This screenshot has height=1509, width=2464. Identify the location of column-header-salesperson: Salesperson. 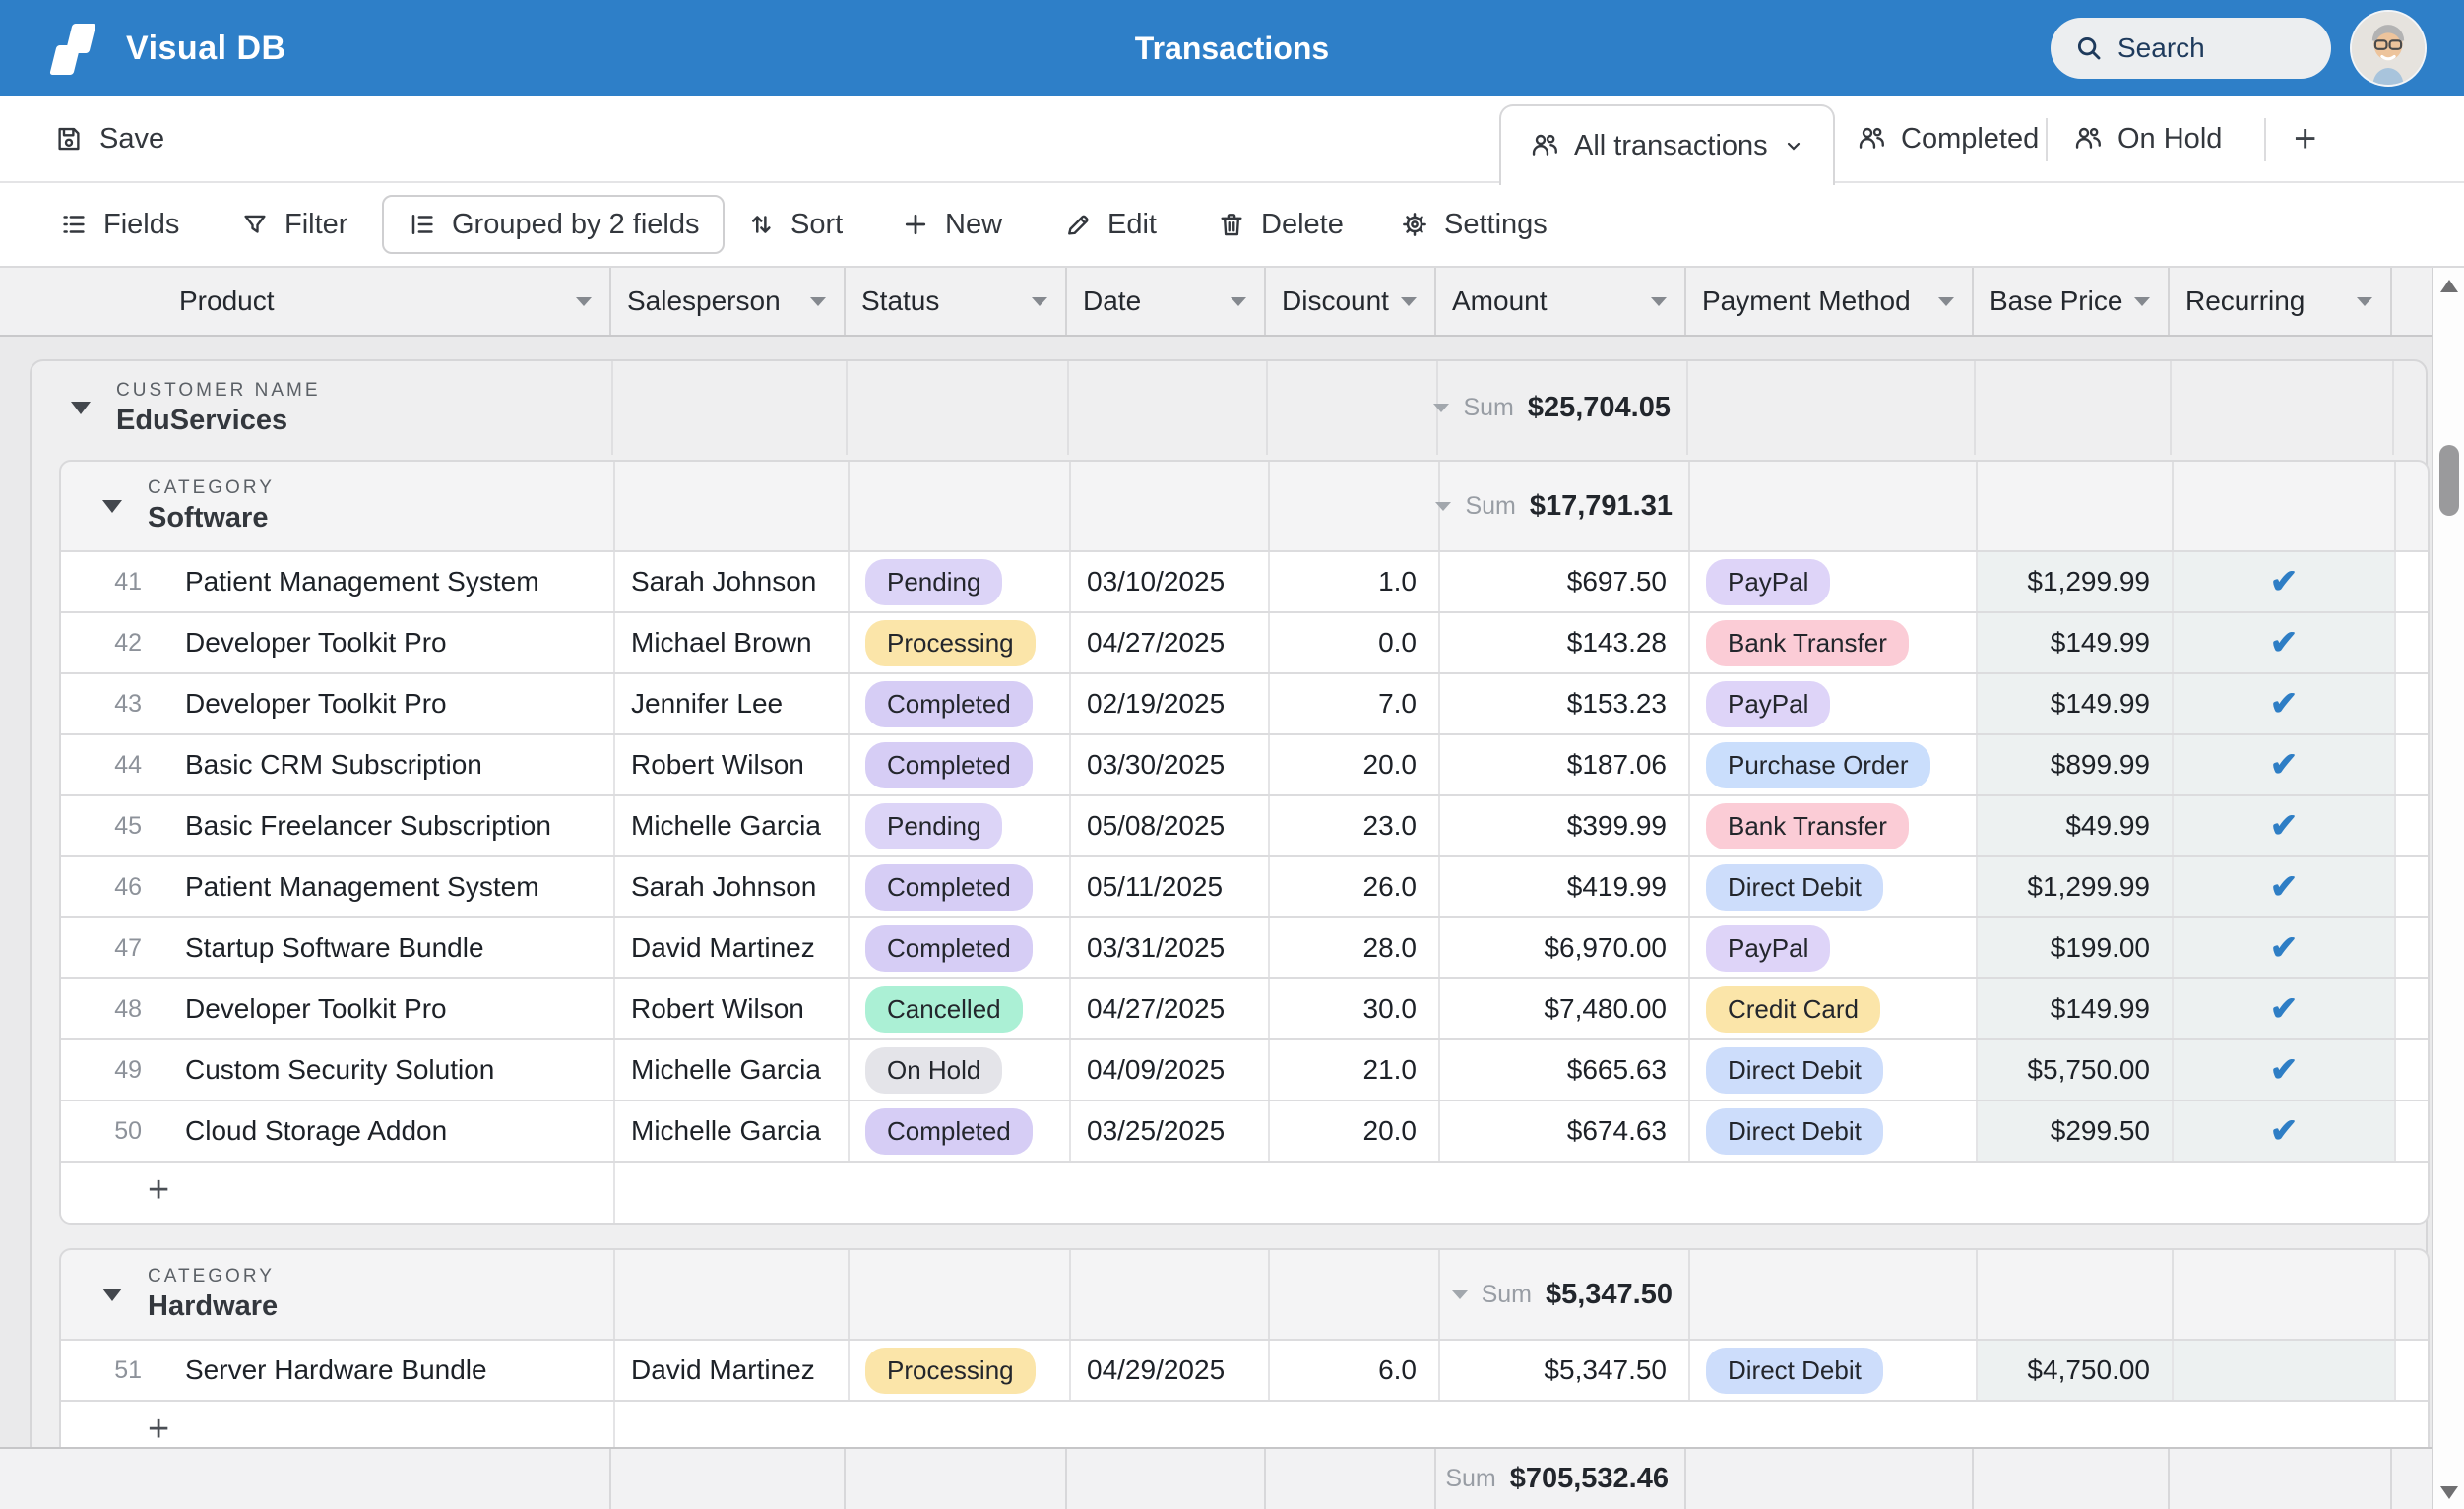
(728, 301).